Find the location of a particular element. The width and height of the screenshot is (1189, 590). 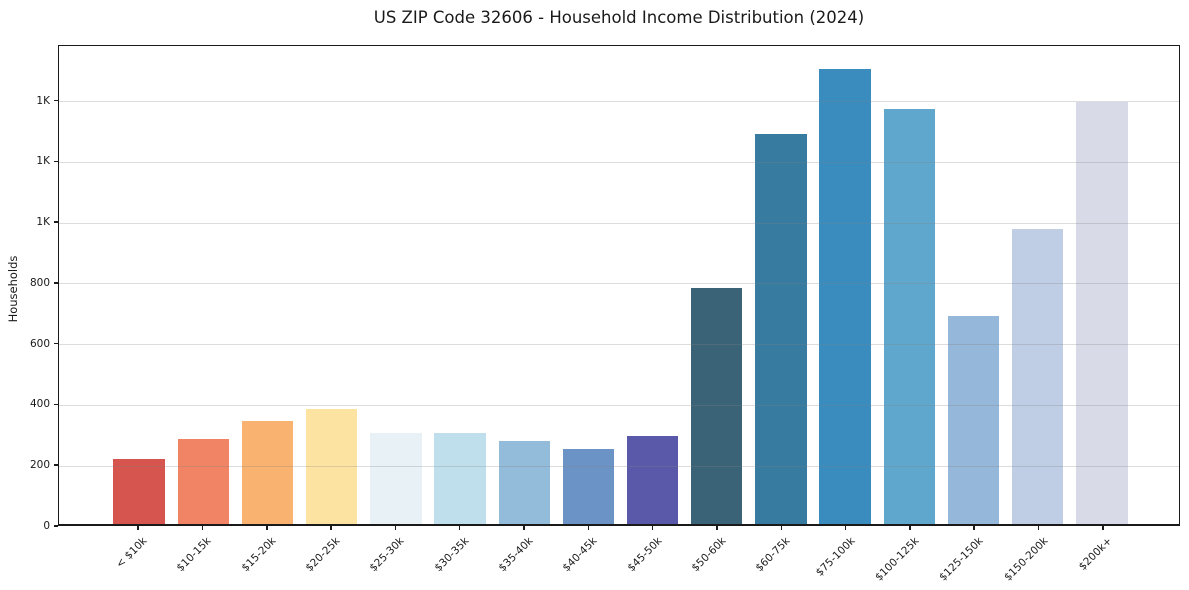

bar-$30-35k is located at coordinates (460, 478).